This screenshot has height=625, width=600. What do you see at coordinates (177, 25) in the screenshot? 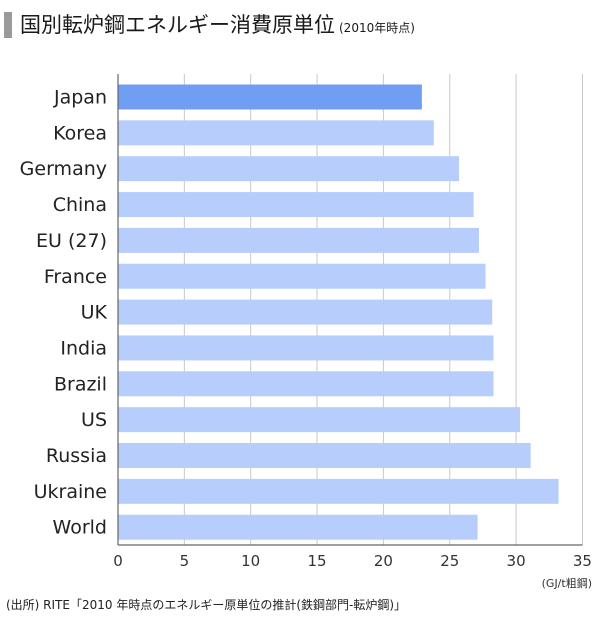
I see `chart-title: 国別転炉鋼エネルギー消費原単位` at bounding box center [177, 25].